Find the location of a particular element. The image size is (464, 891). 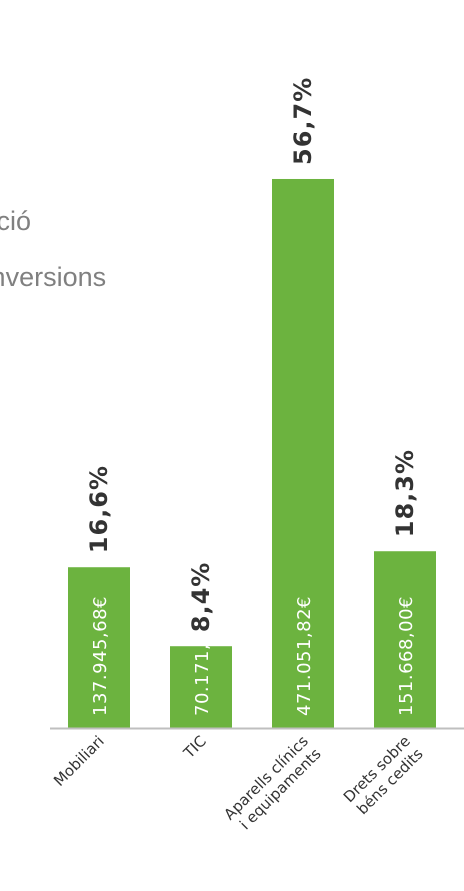

percent-label-2: 56,7% is located at coordinates (303, 121).